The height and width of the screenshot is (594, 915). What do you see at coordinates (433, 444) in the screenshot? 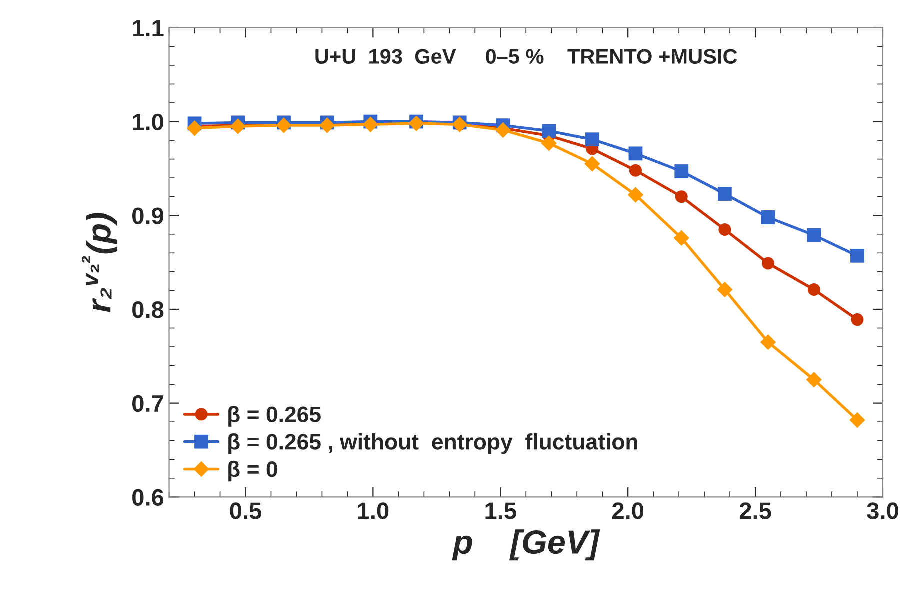
I see `legend-label: β = 0.265 , without entropy fluctuation` at bounding box center [433, 444].